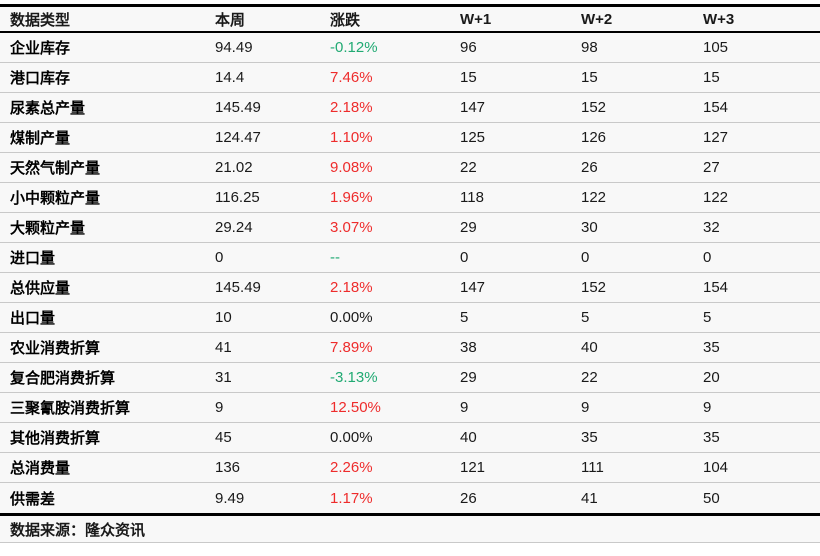 The image size is (820, 556). I want to click on table-row: 出口量 10 0.00% 5 5 5, so click(410, 318).